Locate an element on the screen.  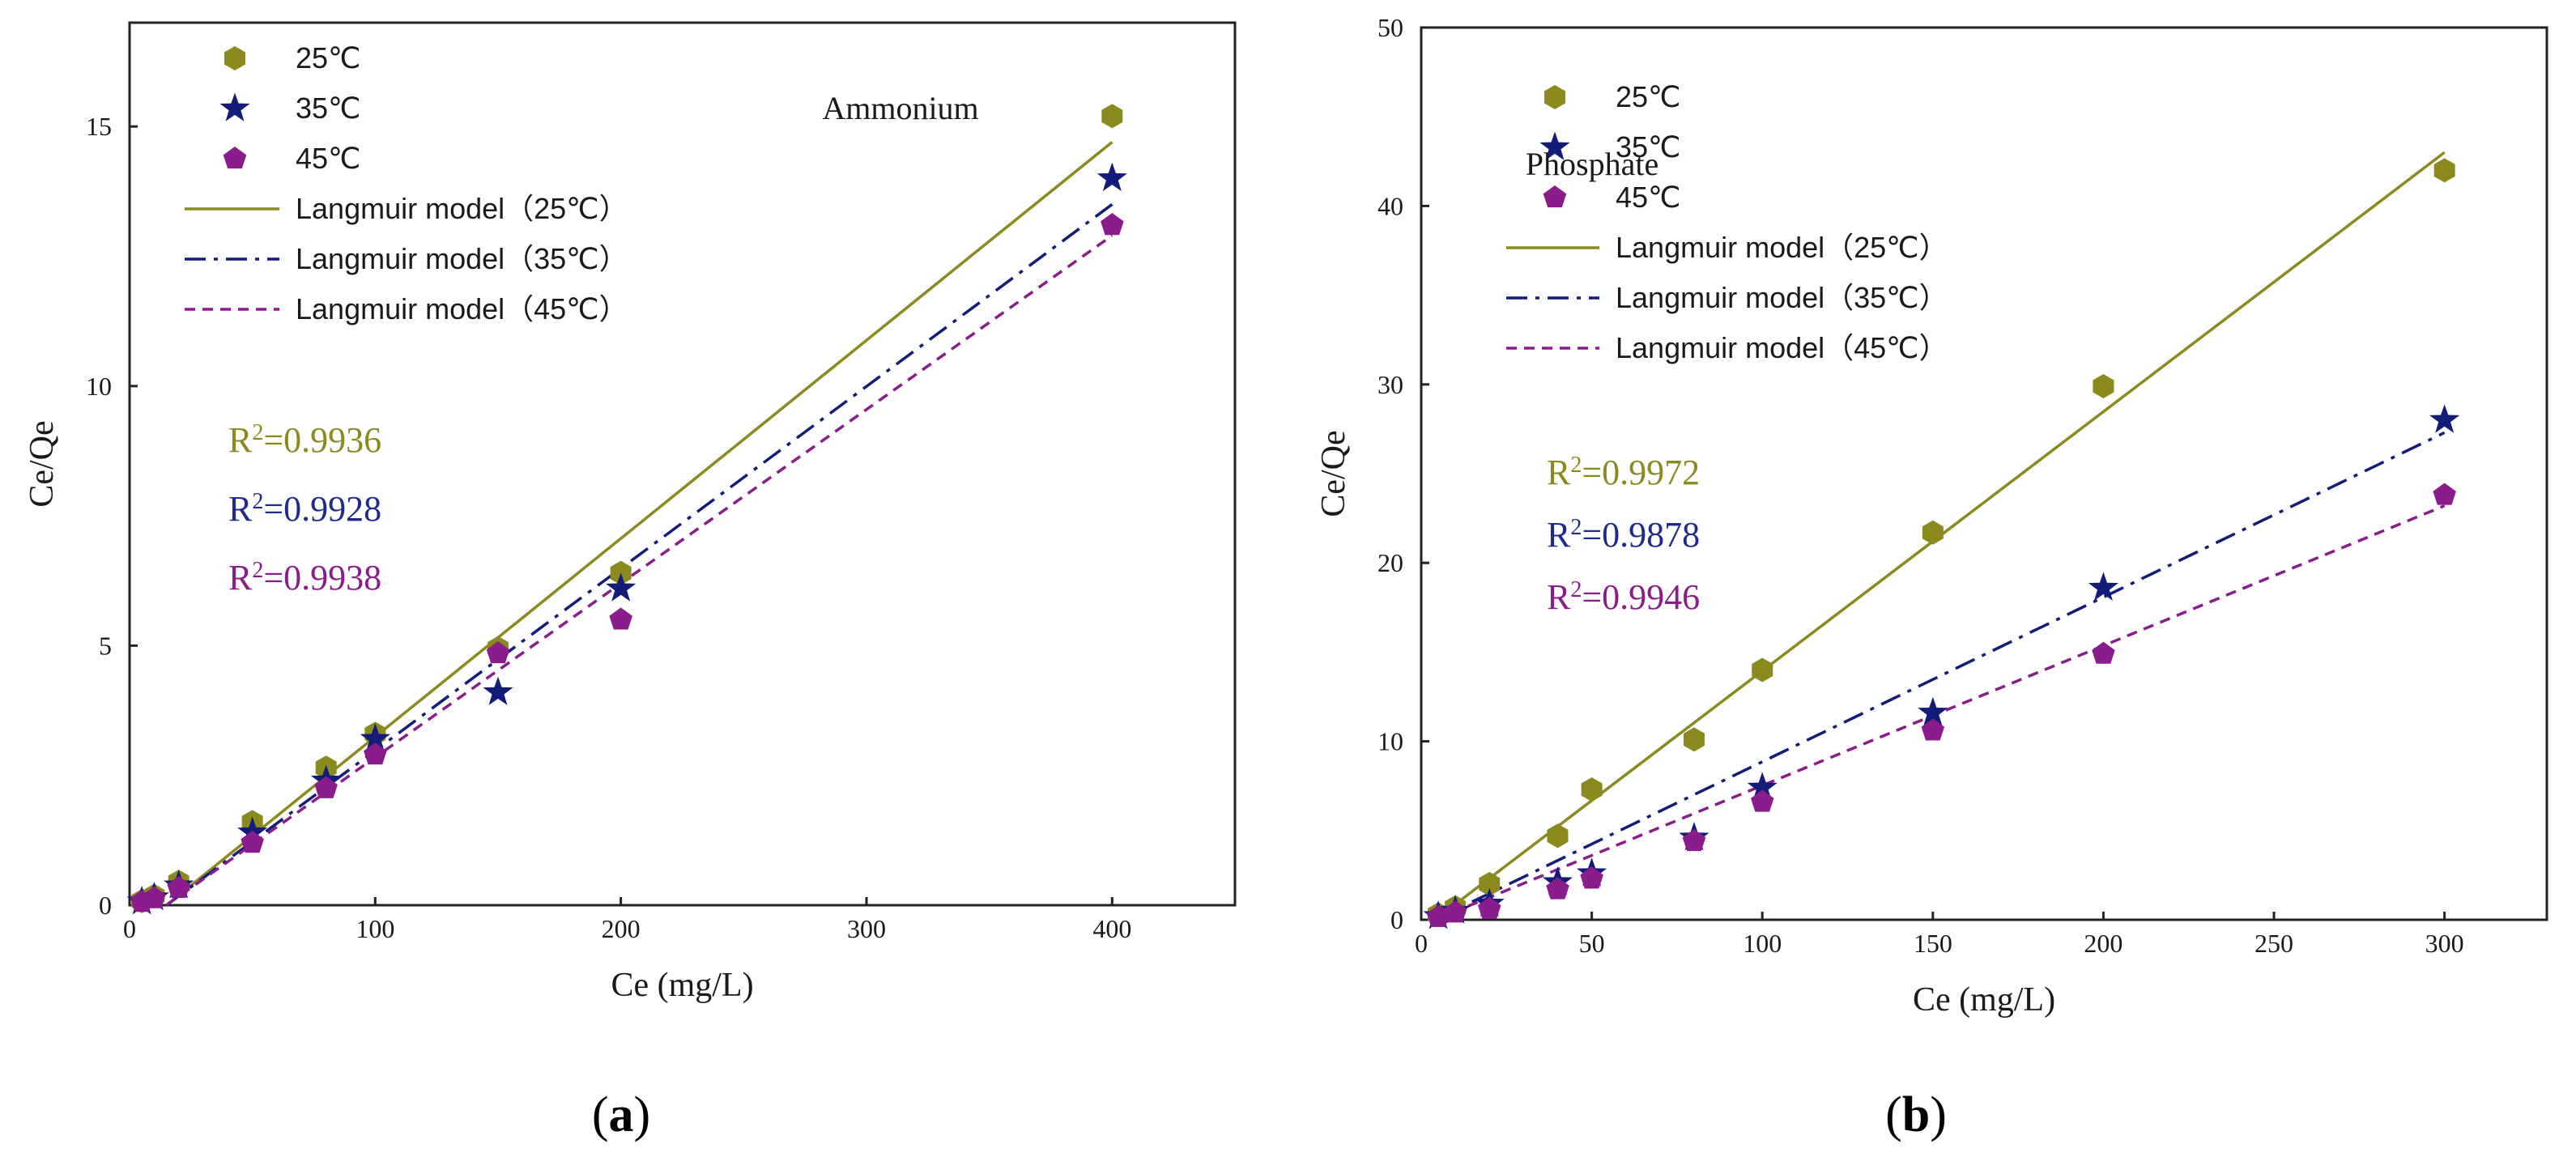
chart-title: Phosphate is located at coordinates (1592, 164).